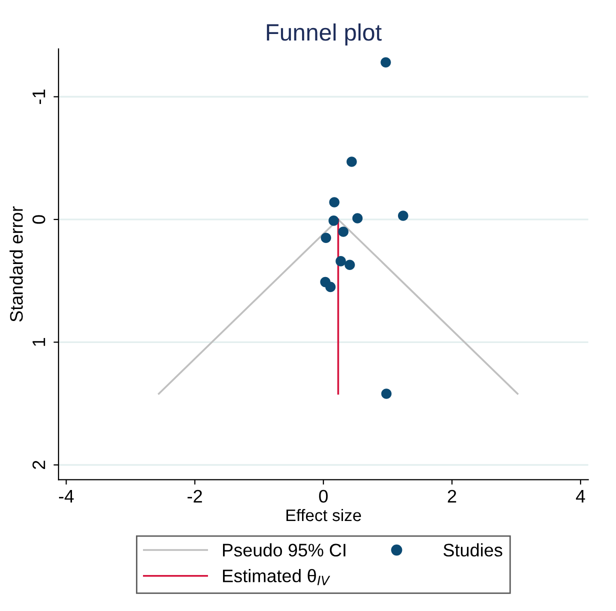 The height and width of the screenshot is (611, 616). What do you see at coordinates (195, 496) in the screenshot?
I see `x-tick-label: -2` at bounding box center [195, 496].